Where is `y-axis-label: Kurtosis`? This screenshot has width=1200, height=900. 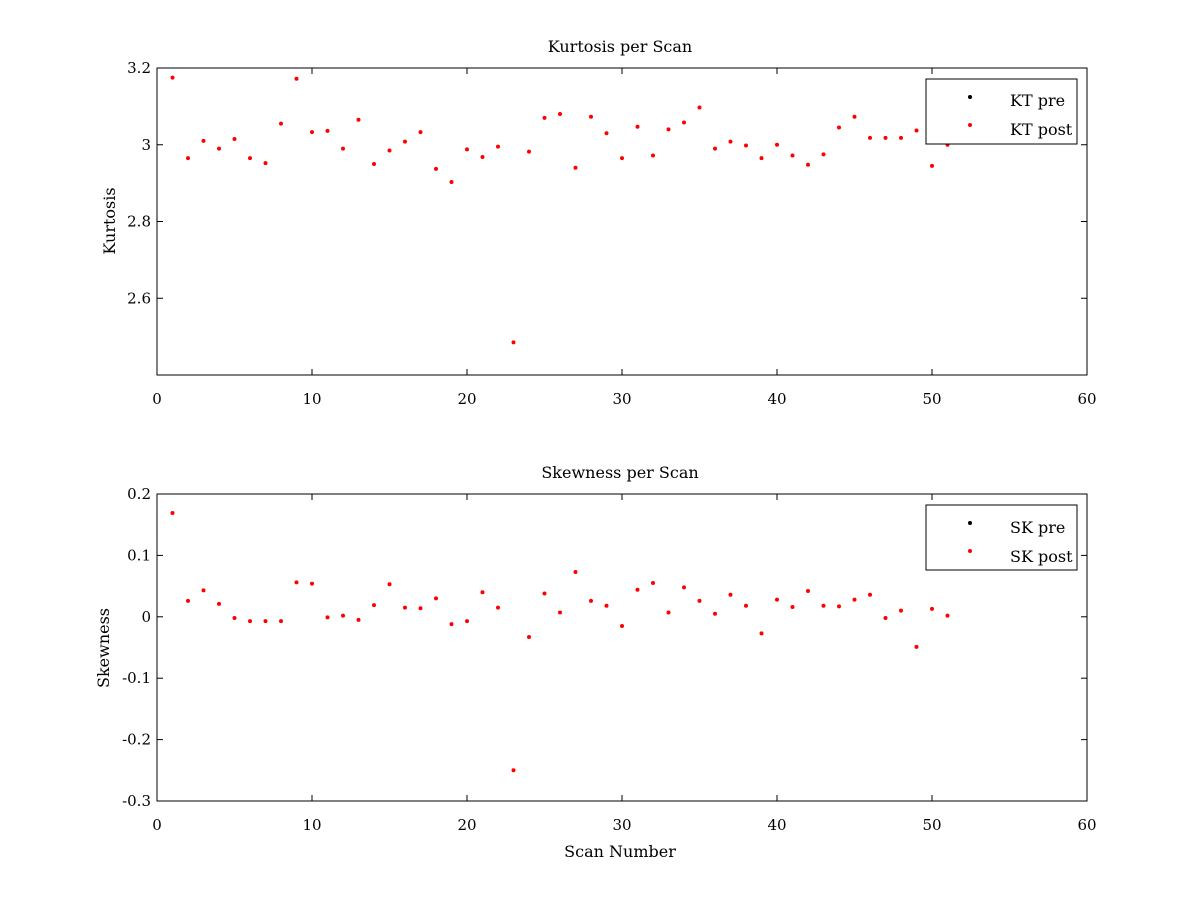 y-axis-label: Kurtosis is located at coordinates (109, 220).